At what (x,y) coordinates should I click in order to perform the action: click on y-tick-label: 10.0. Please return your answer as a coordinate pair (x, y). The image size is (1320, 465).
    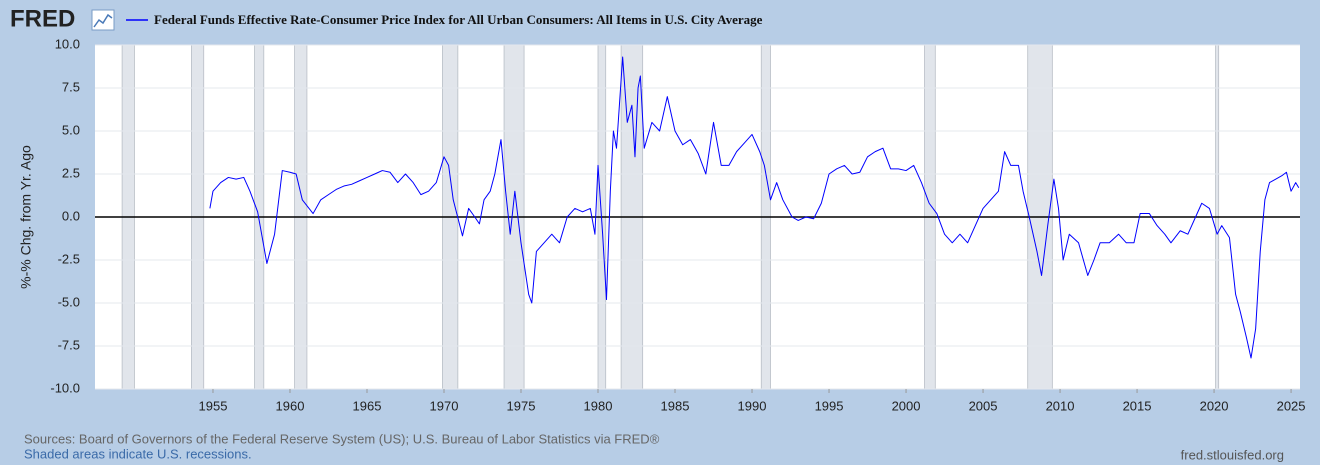
    Looking at the image, I should click on (67, 43).